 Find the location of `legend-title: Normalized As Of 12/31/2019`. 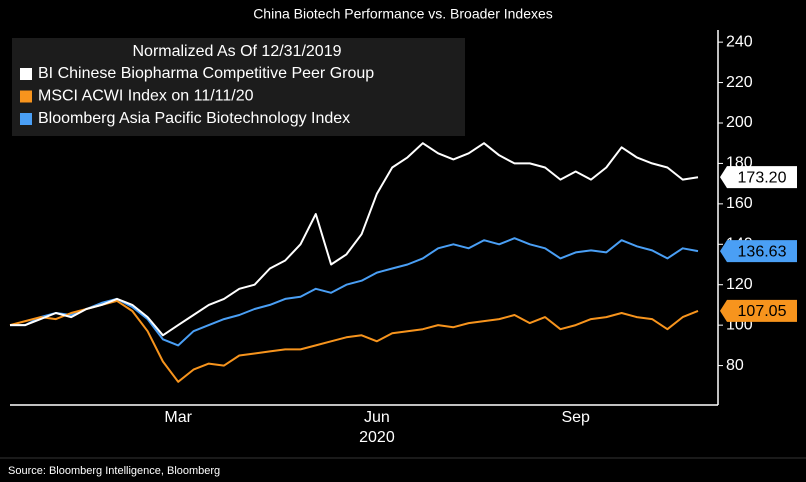

legend-title: Normalized As Of 12/31/2019 is located at coordinates (236, 51).